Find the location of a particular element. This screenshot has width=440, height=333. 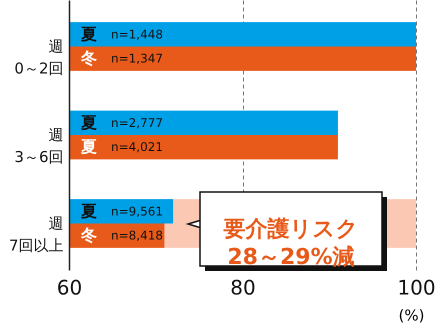

annotation: n=1,347 is located at coordinates (137, 59).